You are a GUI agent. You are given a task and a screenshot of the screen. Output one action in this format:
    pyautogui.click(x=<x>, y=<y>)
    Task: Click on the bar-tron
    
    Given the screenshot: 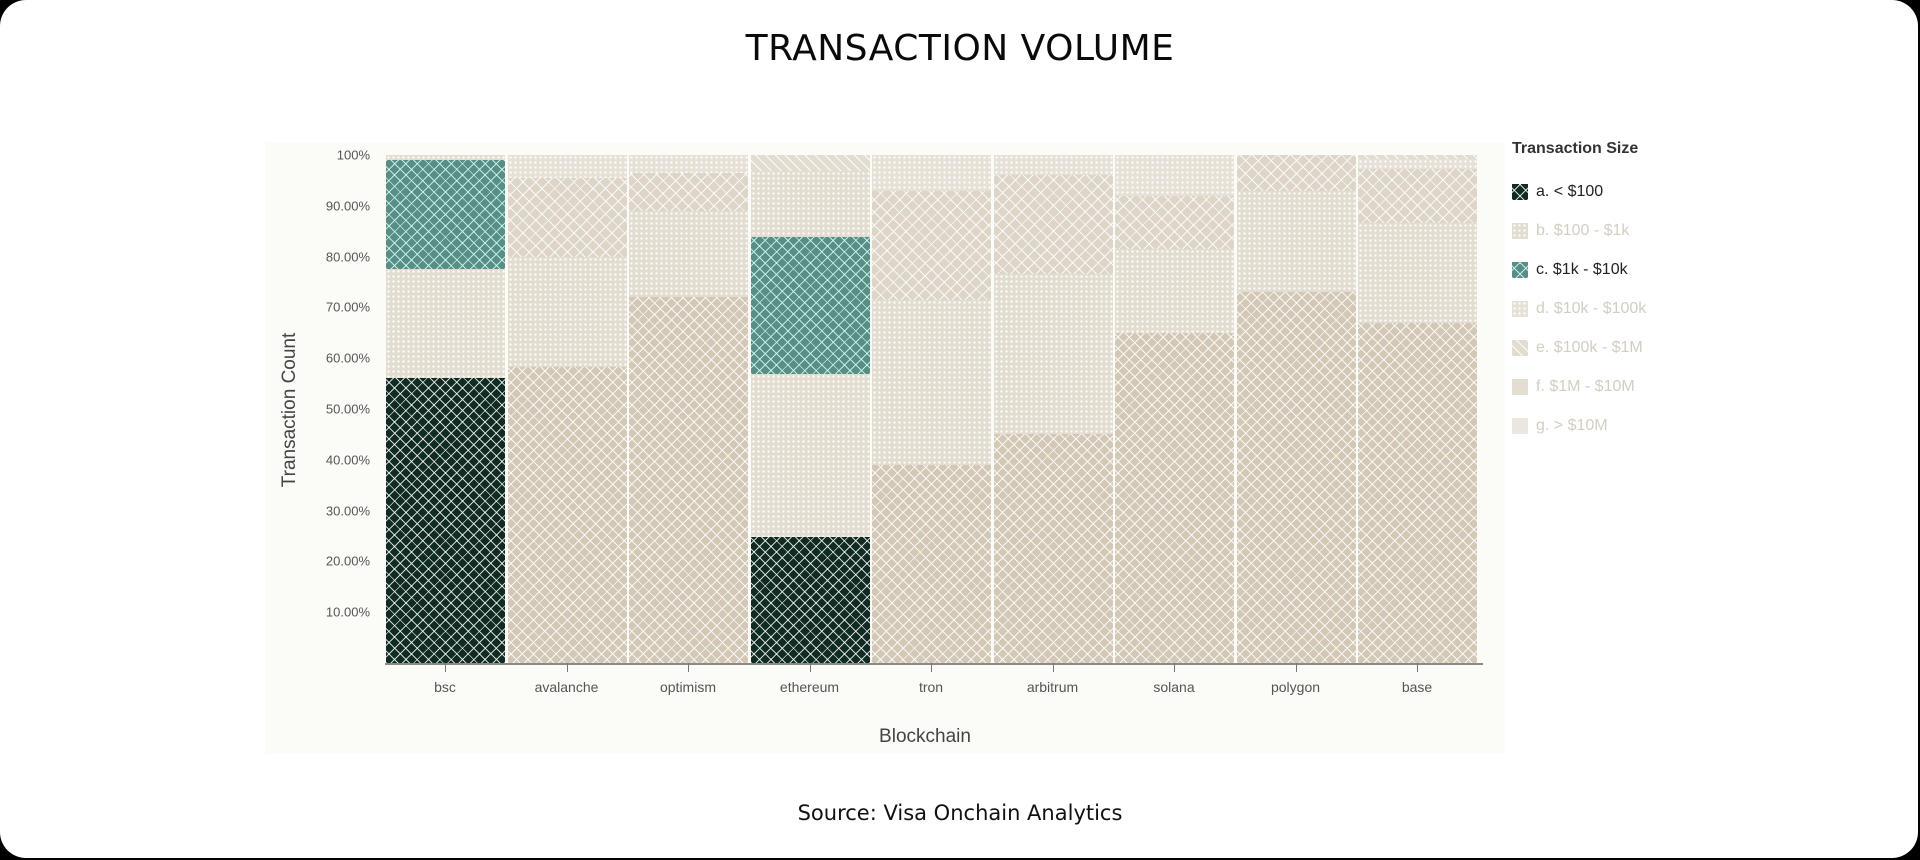 What is the action you would take?
    pyautogui.click(x=931, y=409)
    